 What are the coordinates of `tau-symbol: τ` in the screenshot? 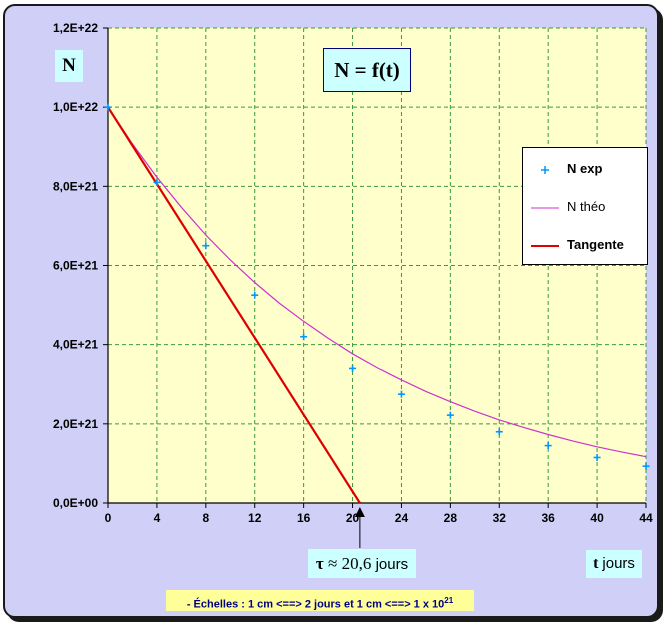 It's located at (319, 563).